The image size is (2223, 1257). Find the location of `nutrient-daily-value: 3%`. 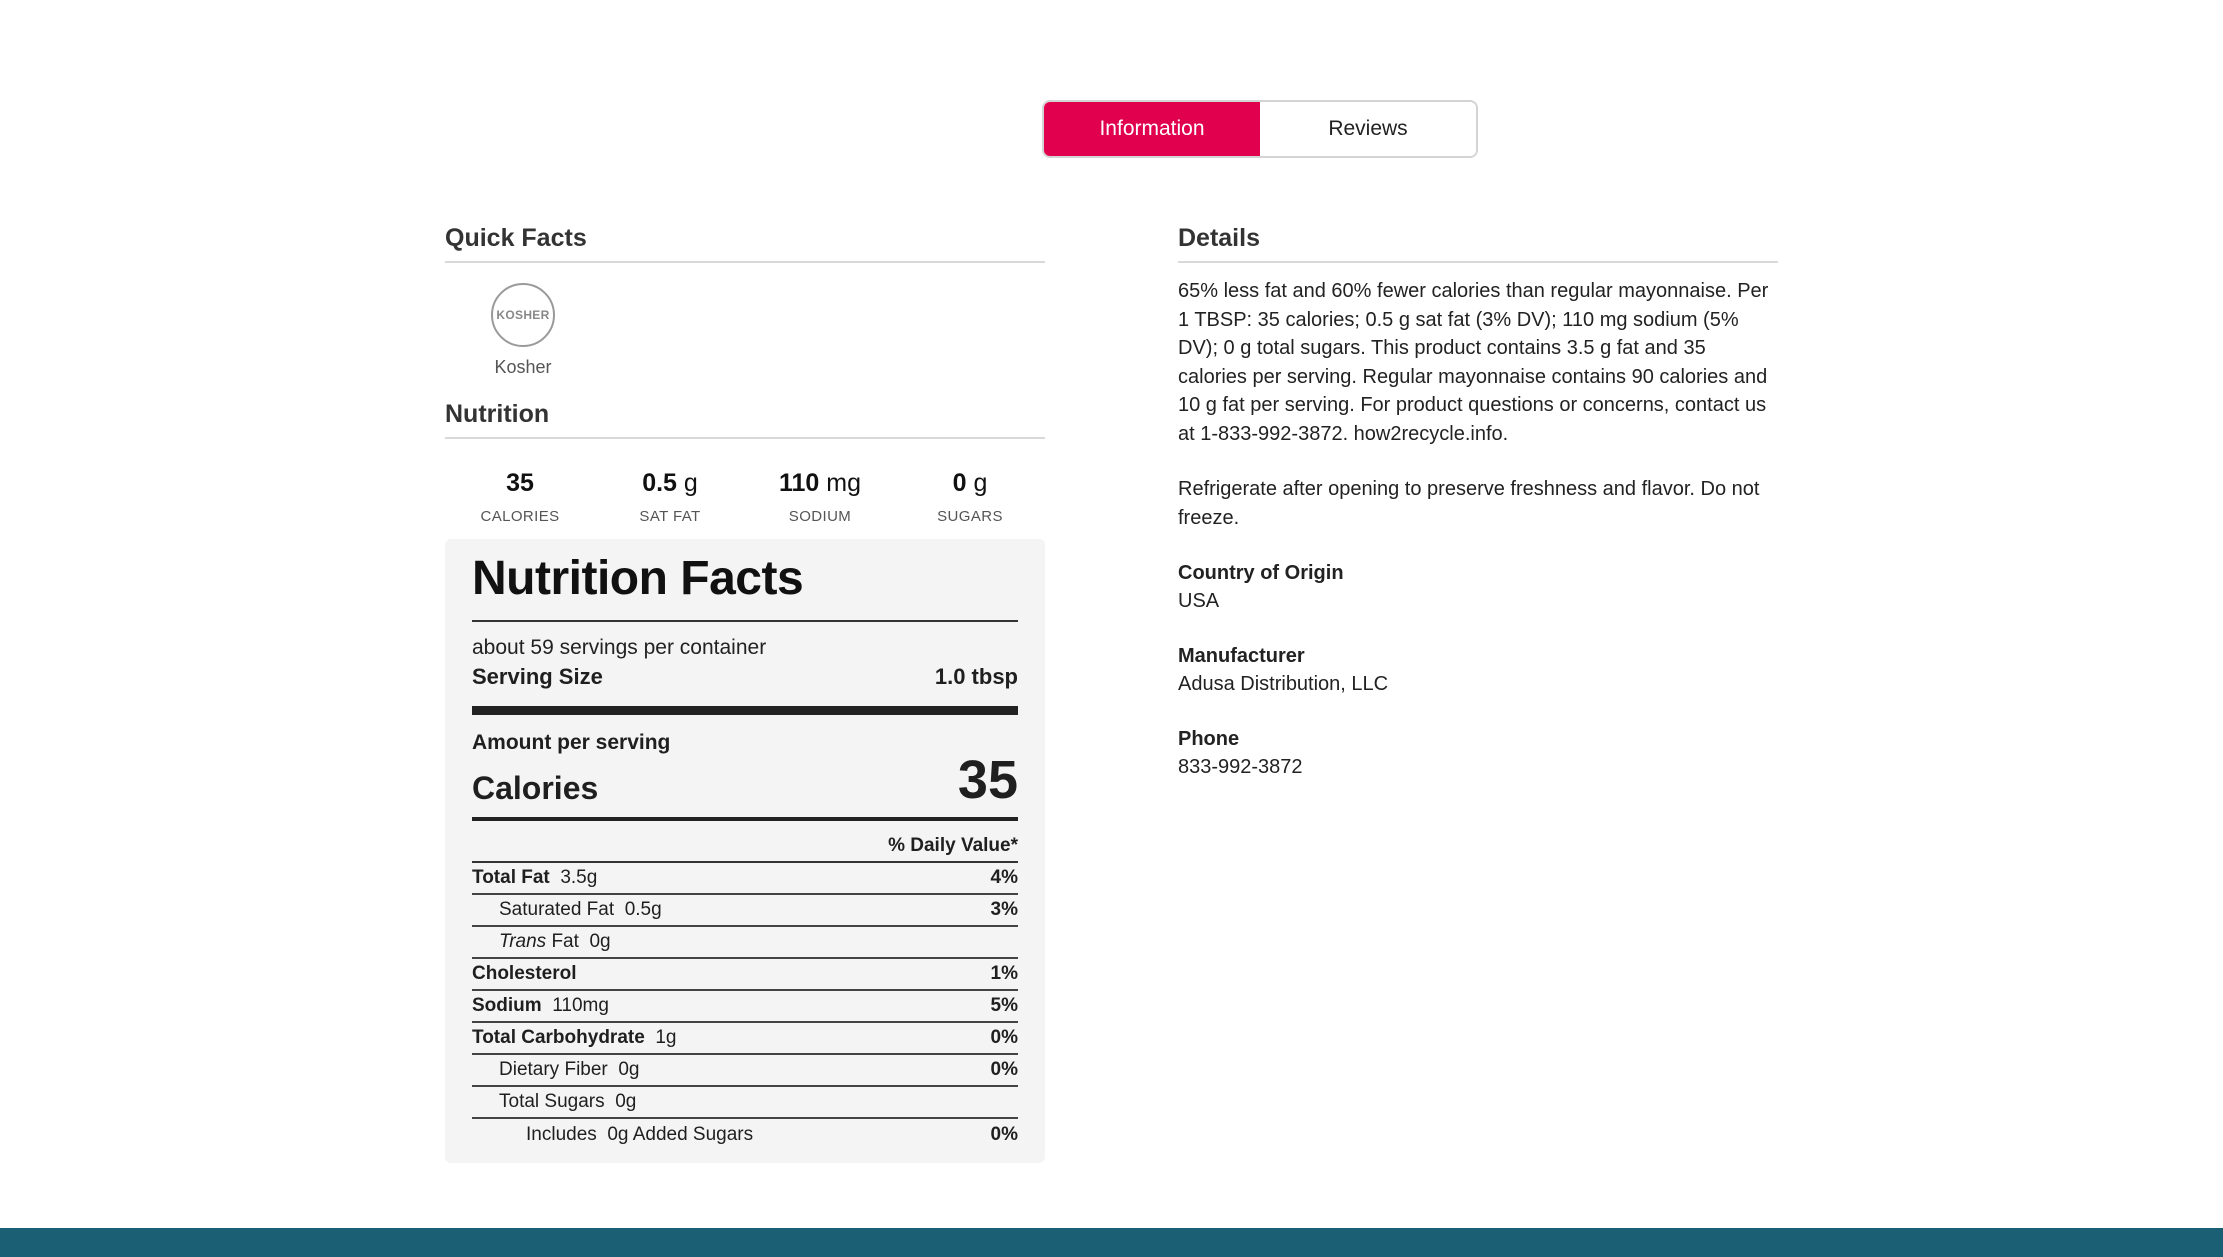

nutrient-daily-value: 3% is located at coordinates (1004, 909).